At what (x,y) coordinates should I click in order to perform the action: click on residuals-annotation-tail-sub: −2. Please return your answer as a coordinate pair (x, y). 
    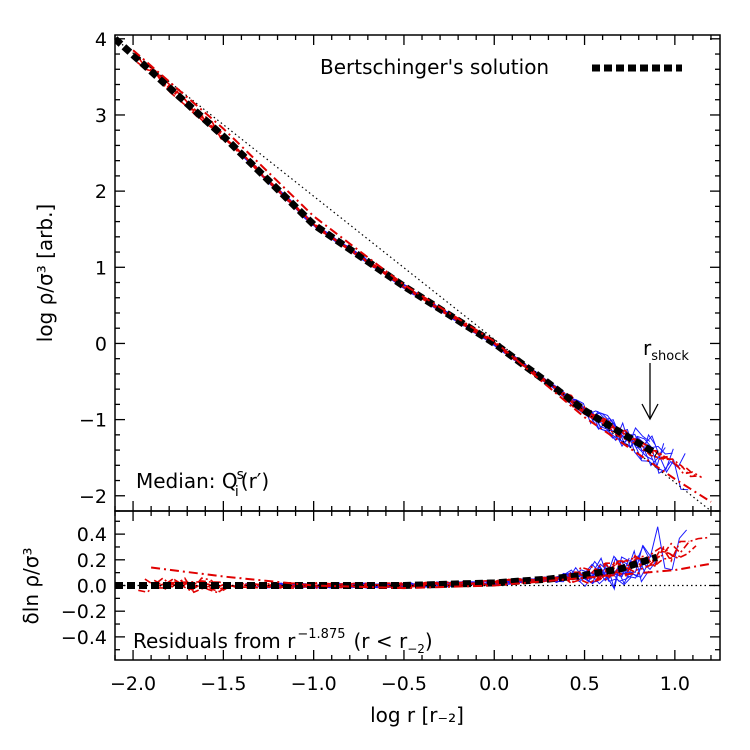
    Looking at the image, I should click on (416, 649).